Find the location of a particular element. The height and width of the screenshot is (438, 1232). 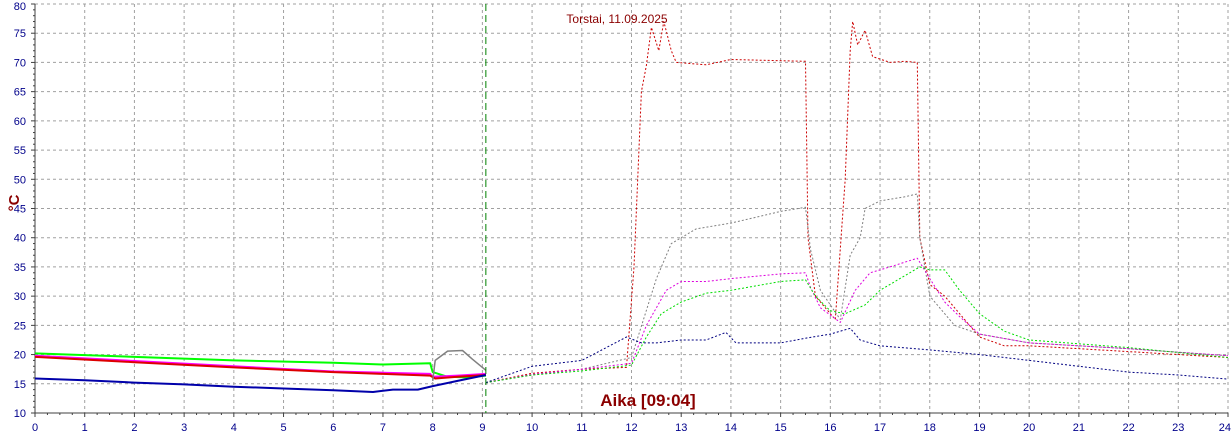

x-tick-label-23: 23 is located at coordinates (1178, 428).